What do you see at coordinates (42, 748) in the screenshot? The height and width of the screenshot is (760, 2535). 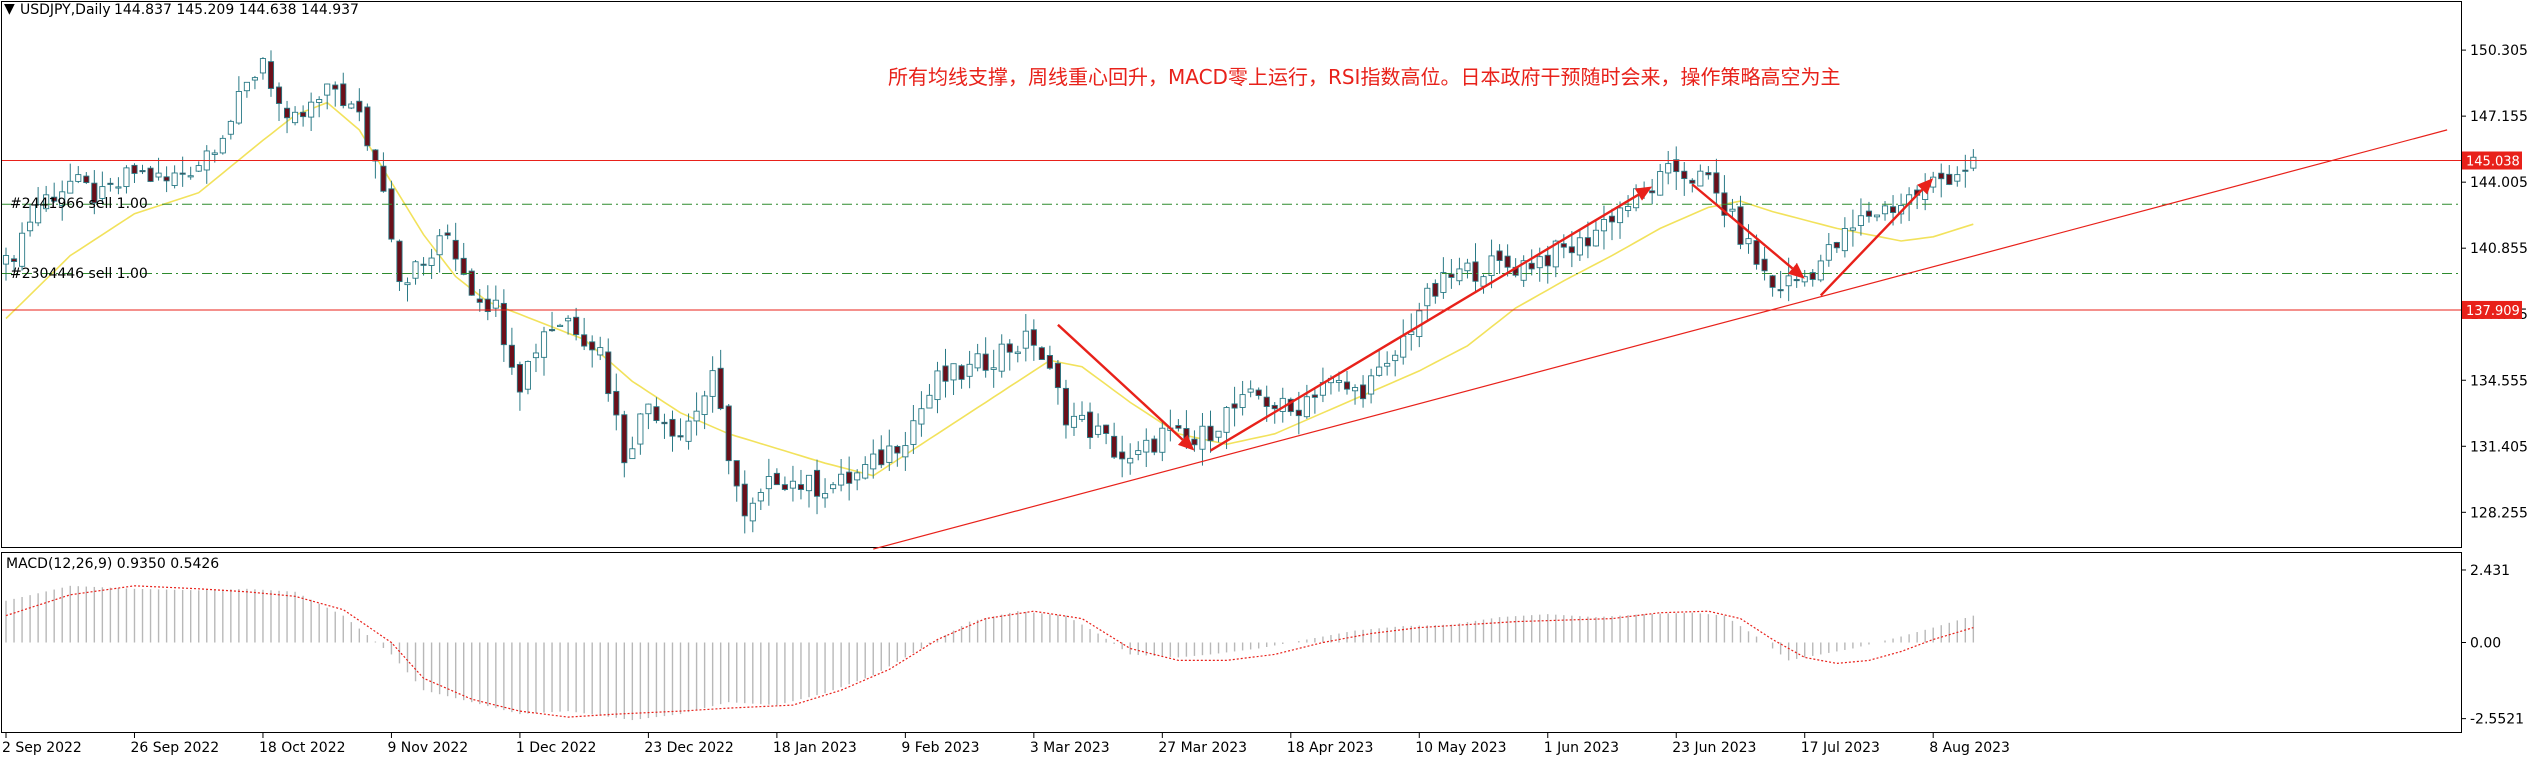 I see `x-tick-label-0: 2 Sep 2022` at bounding box center [42, 748].